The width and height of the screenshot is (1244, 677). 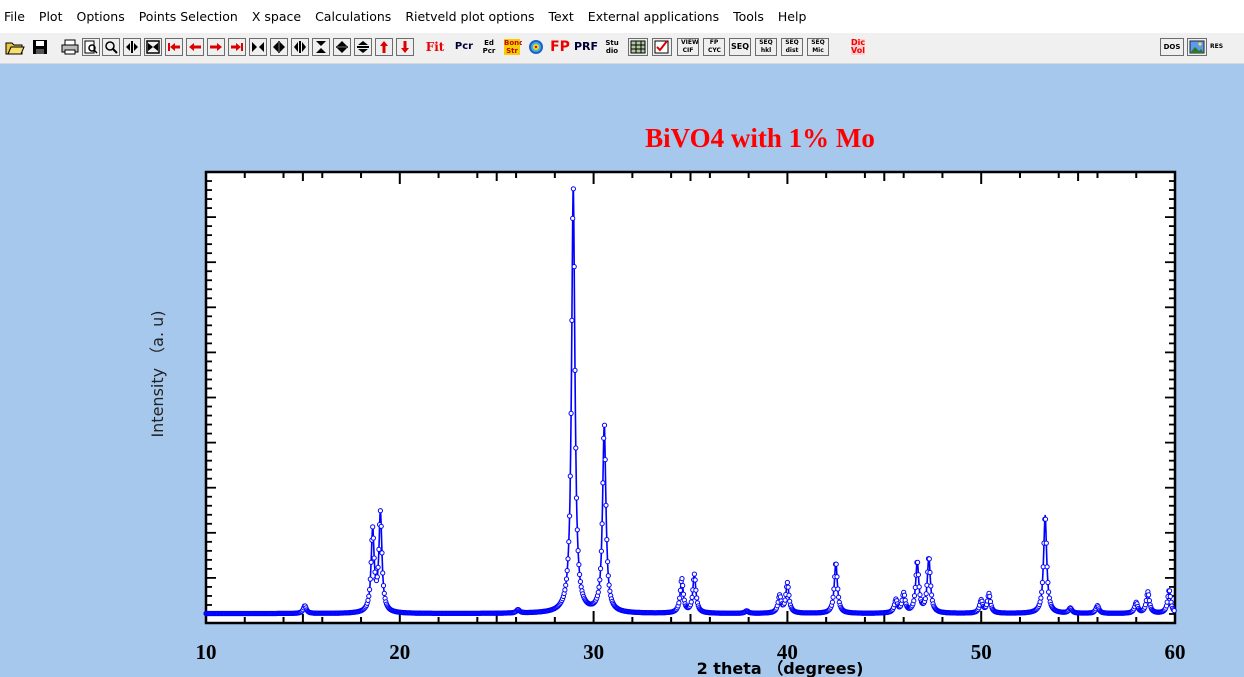 I want to click on fit-button: Fit, so click(x=435, y=47).